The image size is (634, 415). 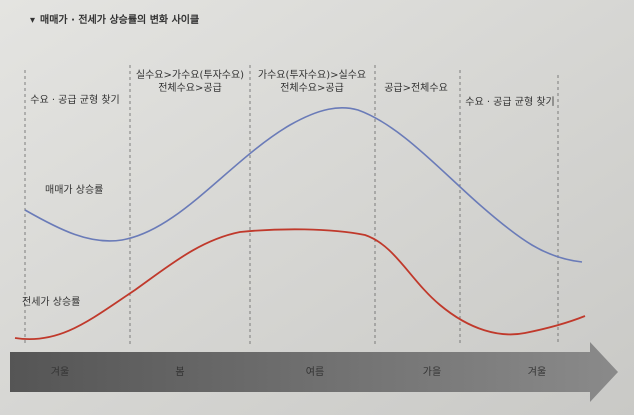 I want to click on title-marker: ▾, so click(x=32, y=20).